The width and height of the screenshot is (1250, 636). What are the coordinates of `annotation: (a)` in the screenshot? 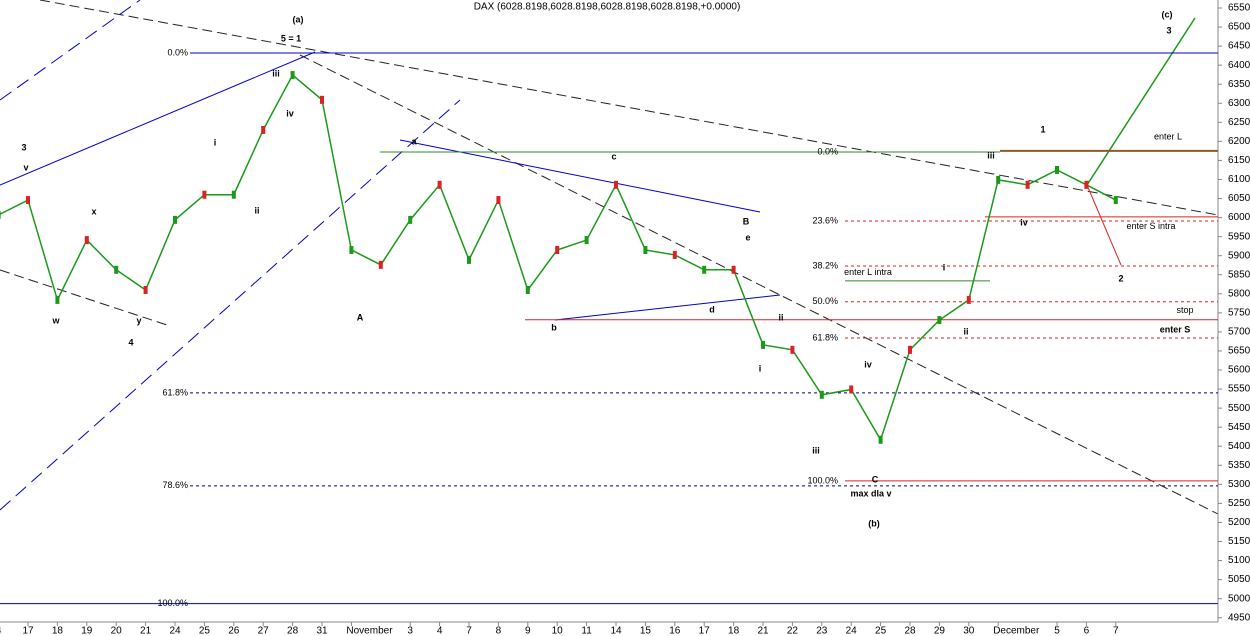 It's located at (298, 19).